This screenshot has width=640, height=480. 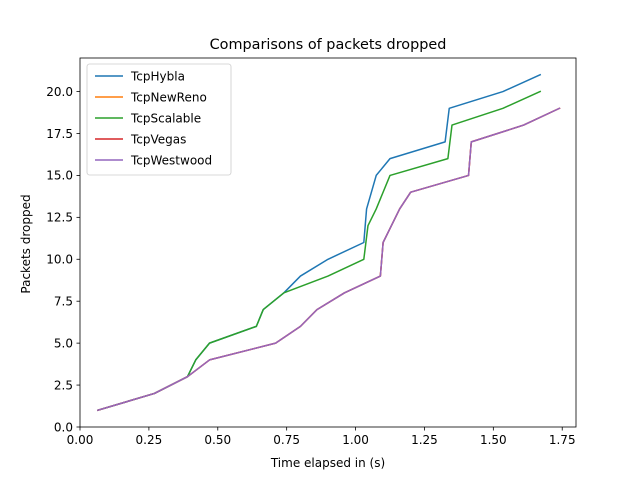 What do you see at coordinates (59, 92) in the screenshot?
I see `y-tick-label: 20.0` at bounding box center [59, 92].